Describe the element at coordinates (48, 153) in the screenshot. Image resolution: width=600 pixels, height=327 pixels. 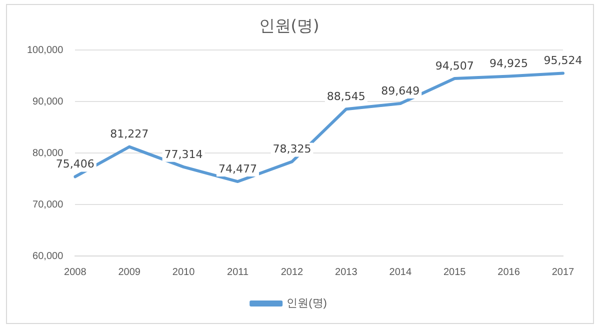
I see `y-tick-label: 80,000` at that location.